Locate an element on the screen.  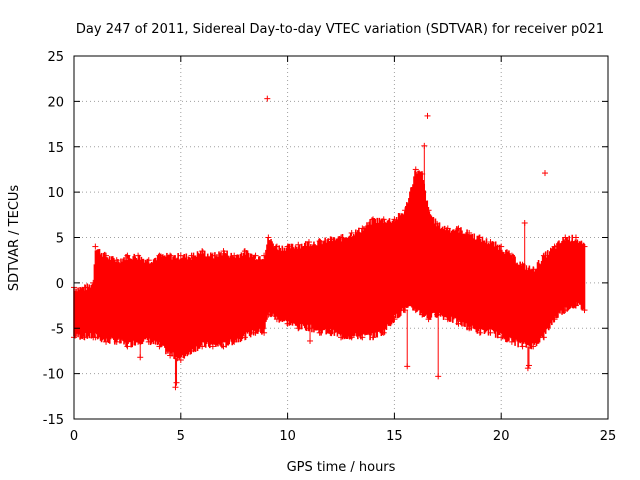
x-tick-label: 0 is located at coordinates (74, 436).